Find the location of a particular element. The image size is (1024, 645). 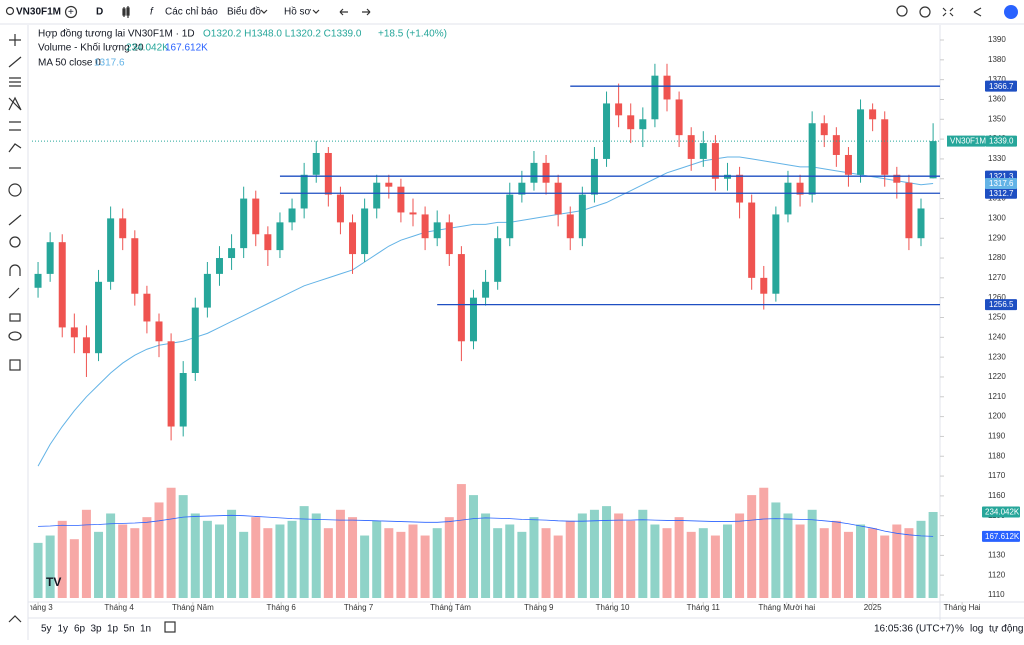

compare-button is located at coordinates (71, 12).